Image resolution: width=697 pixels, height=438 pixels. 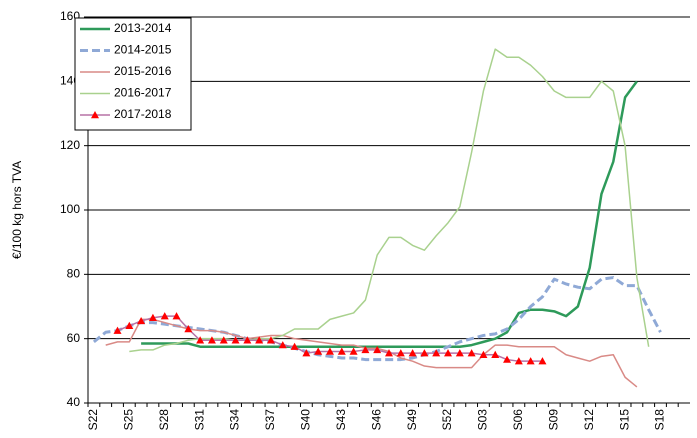 What do you see at coordinates (371, 353) in the screenshot?
I see `series-line` at bounding box center [371, 353].